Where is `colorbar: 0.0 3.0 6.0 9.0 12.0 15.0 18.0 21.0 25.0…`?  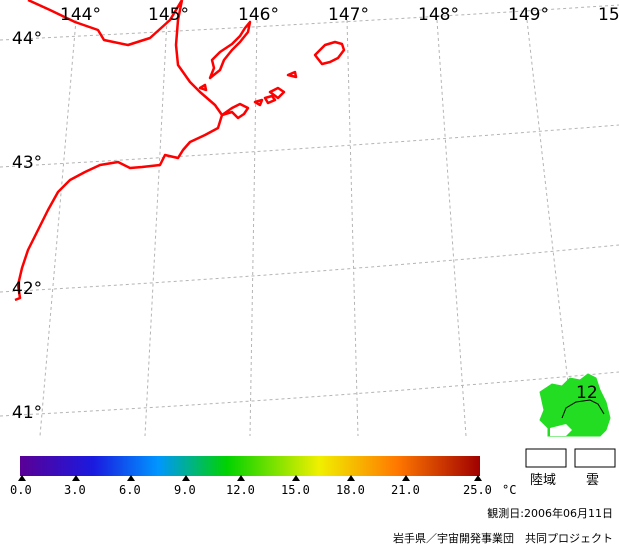 colorbar: 0.0 3.0 6.0 9.0 12.0 15.0 18.0 21.0 25.0… is located at coordinates (263, 476).